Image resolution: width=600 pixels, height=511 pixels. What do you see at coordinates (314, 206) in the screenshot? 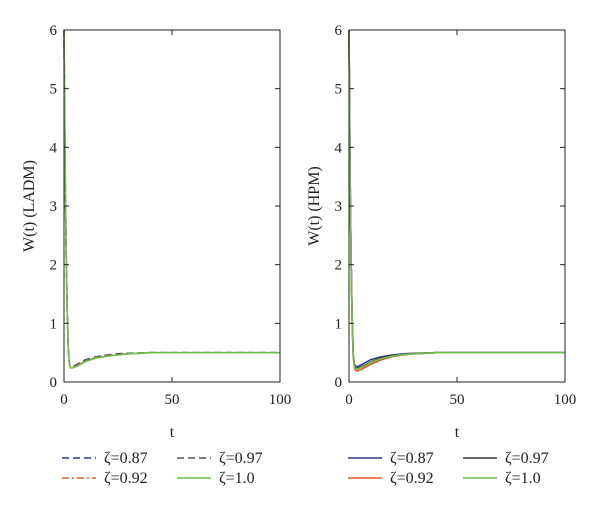
I see `y-axis-label: W(t) (HPM)` at bounding box center [314, 206].